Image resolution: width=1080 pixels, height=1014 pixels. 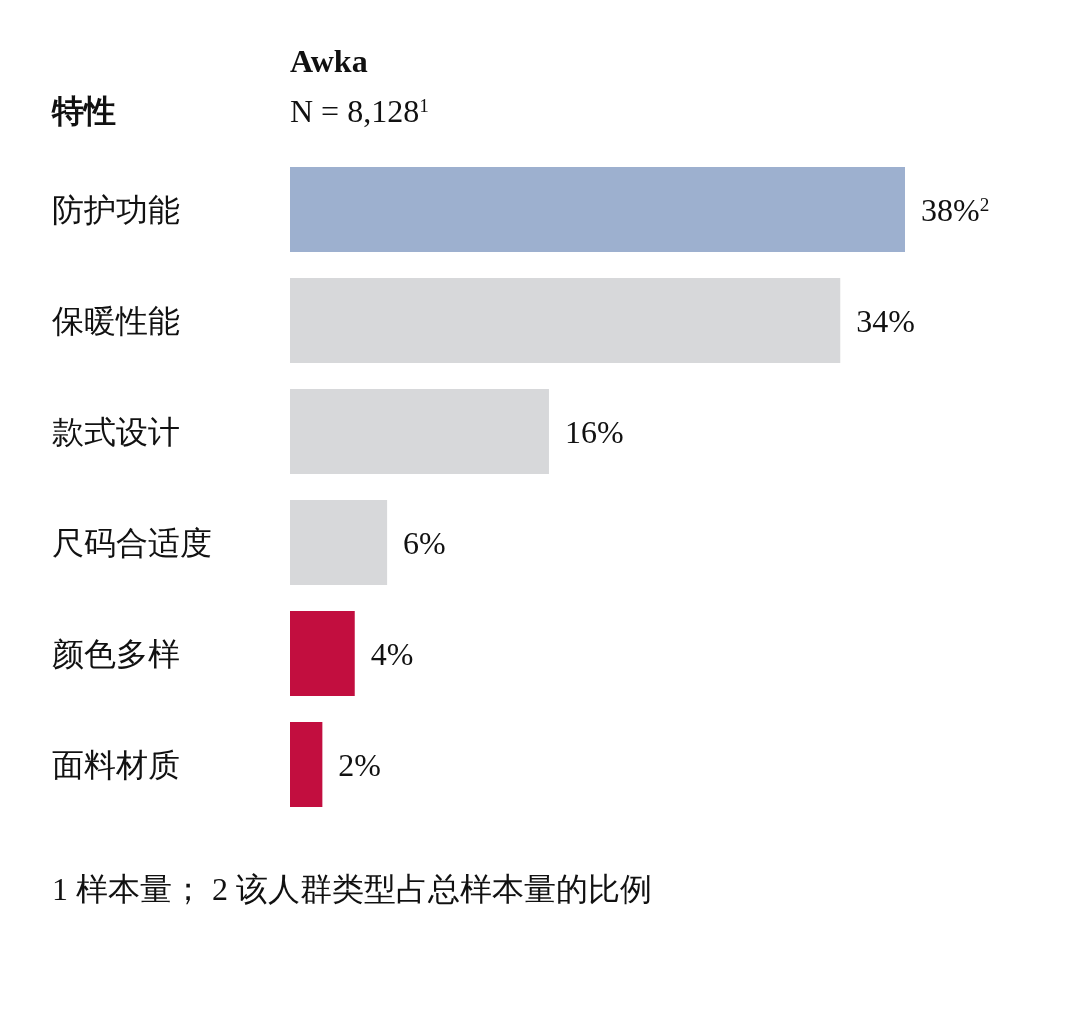 What do you see at coordinates (116, 764) in the screenshot?
I see `y-tick-label: 面料材质` at bounding box center [116, 764].